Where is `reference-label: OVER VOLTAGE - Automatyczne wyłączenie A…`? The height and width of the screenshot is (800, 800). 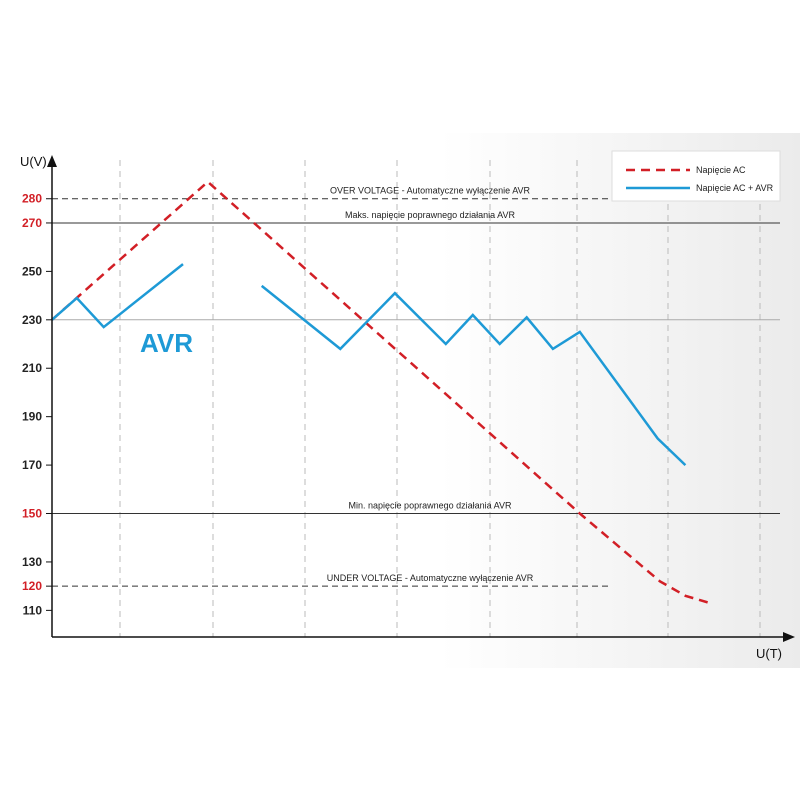 reference-label: OVER VOLTAGE - Automatyczne wyłączenie A… is located at coordinates (430, 191).